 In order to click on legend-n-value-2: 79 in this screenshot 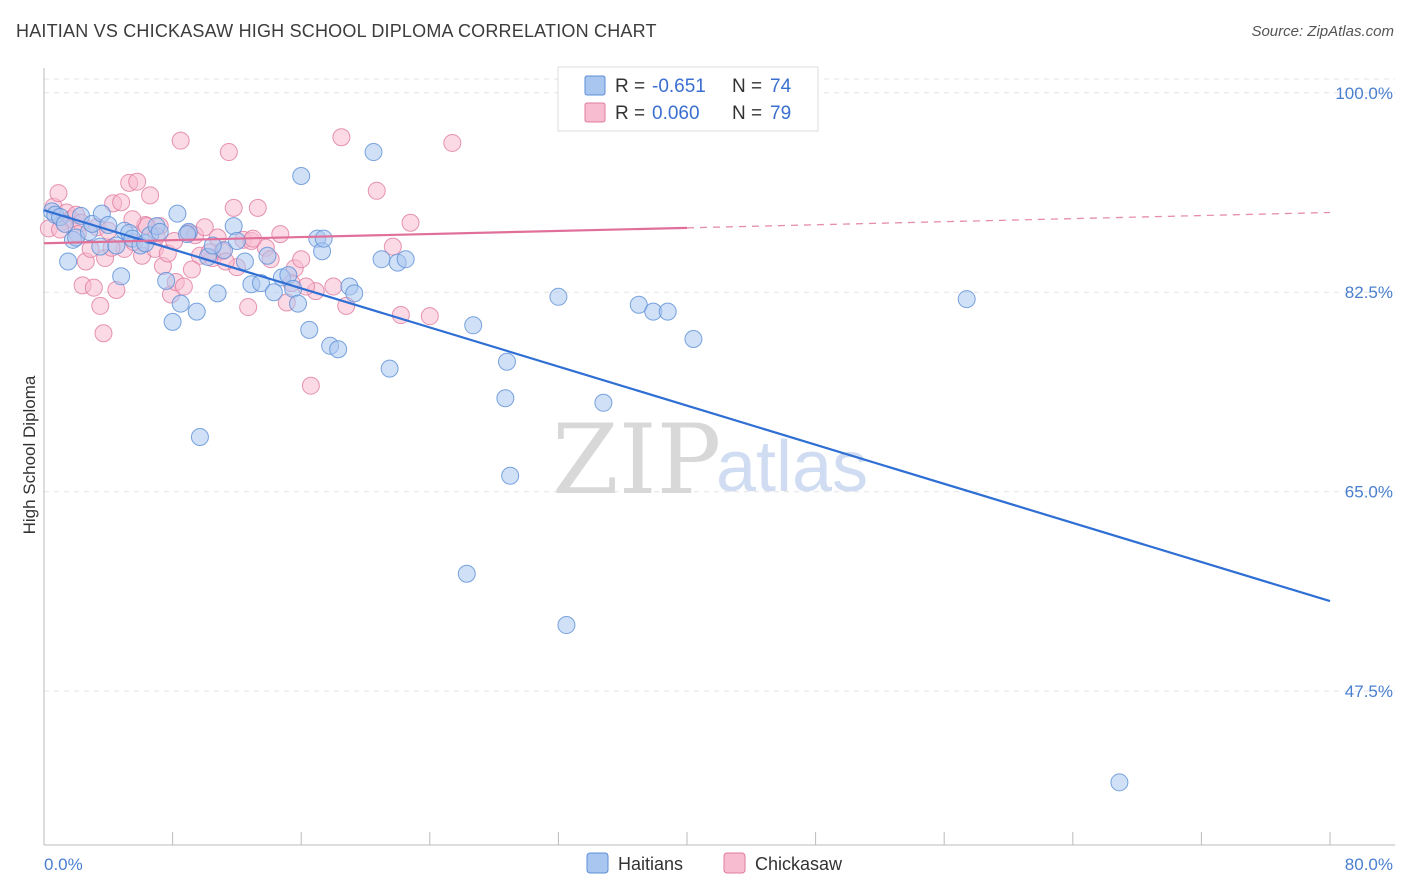, I will do `click(780, 113)`.